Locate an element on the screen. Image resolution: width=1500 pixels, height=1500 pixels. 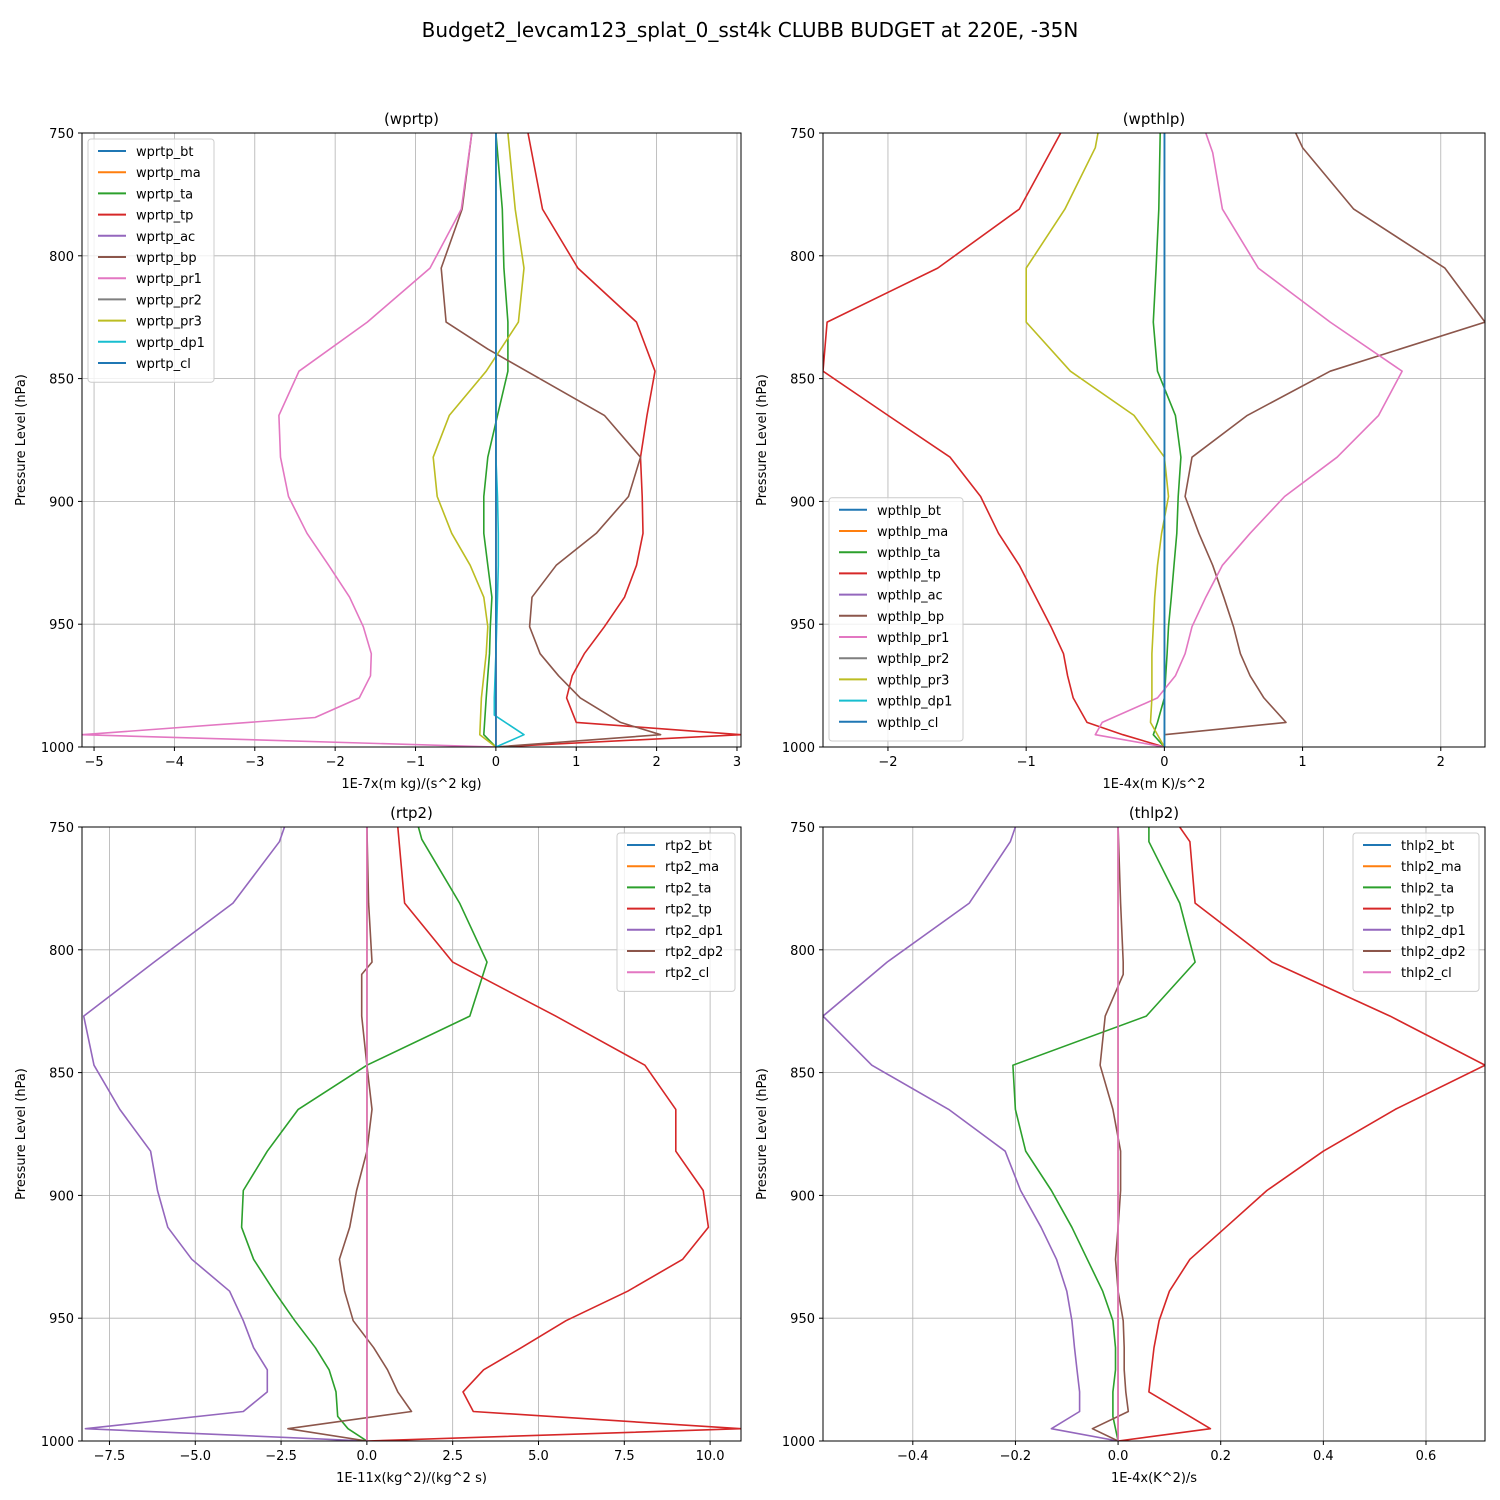
legend-label: wprtp_pr3 is located at coordinates (169, 322).